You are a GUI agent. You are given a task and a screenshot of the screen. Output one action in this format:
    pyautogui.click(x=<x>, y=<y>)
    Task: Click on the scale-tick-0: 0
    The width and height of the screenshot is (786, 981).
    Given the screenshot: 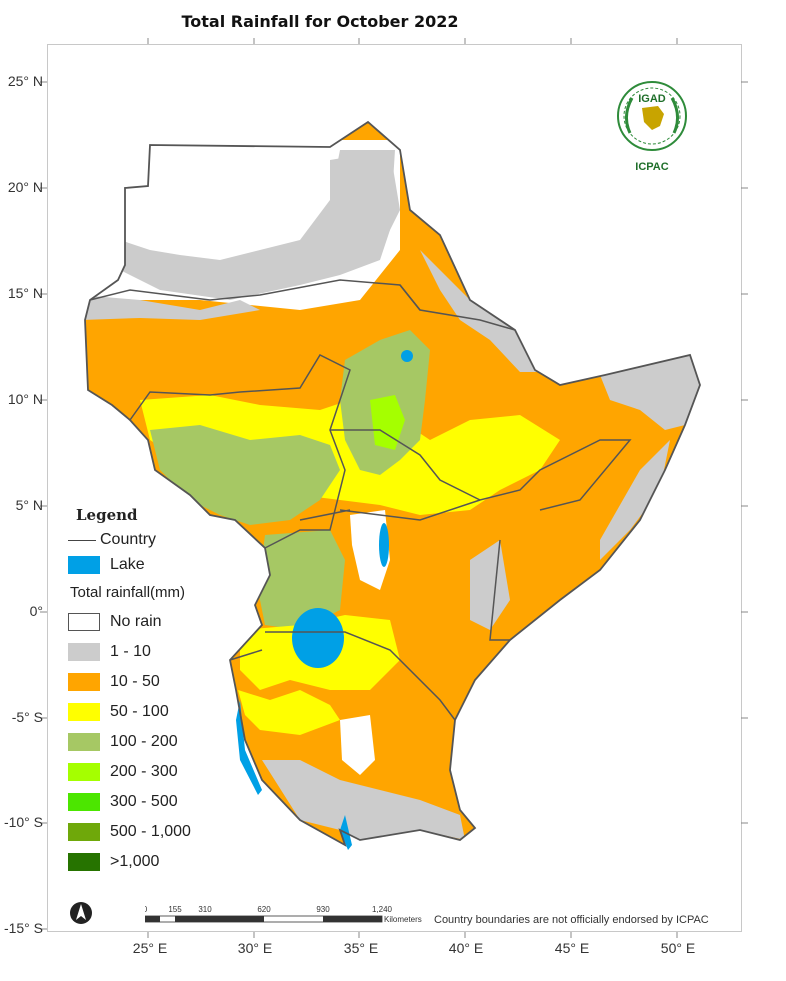 What is the action you would take?
    pyautogui.click(x=146, y=909)
    